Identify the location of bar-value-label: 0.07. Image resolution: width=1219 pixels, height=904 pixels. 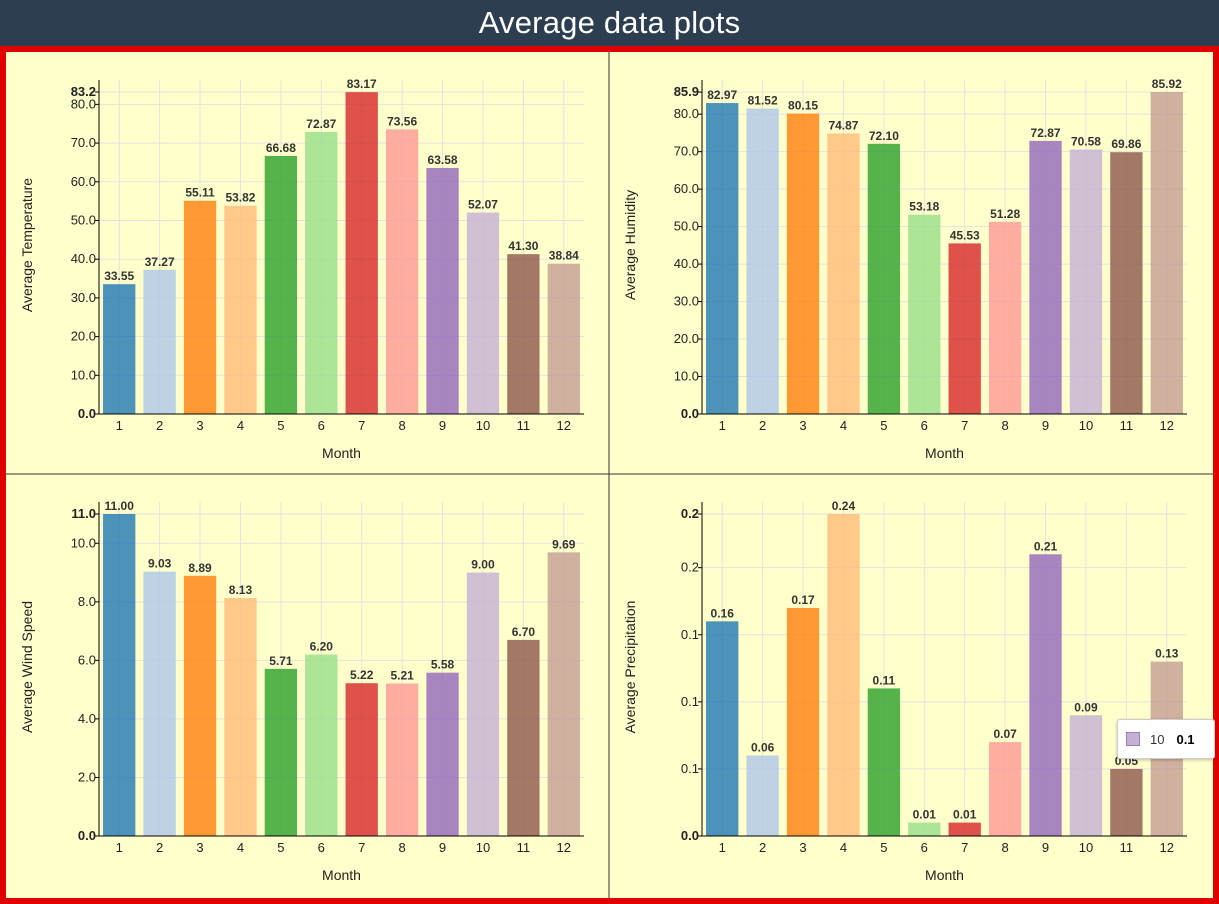
(1005, 734).